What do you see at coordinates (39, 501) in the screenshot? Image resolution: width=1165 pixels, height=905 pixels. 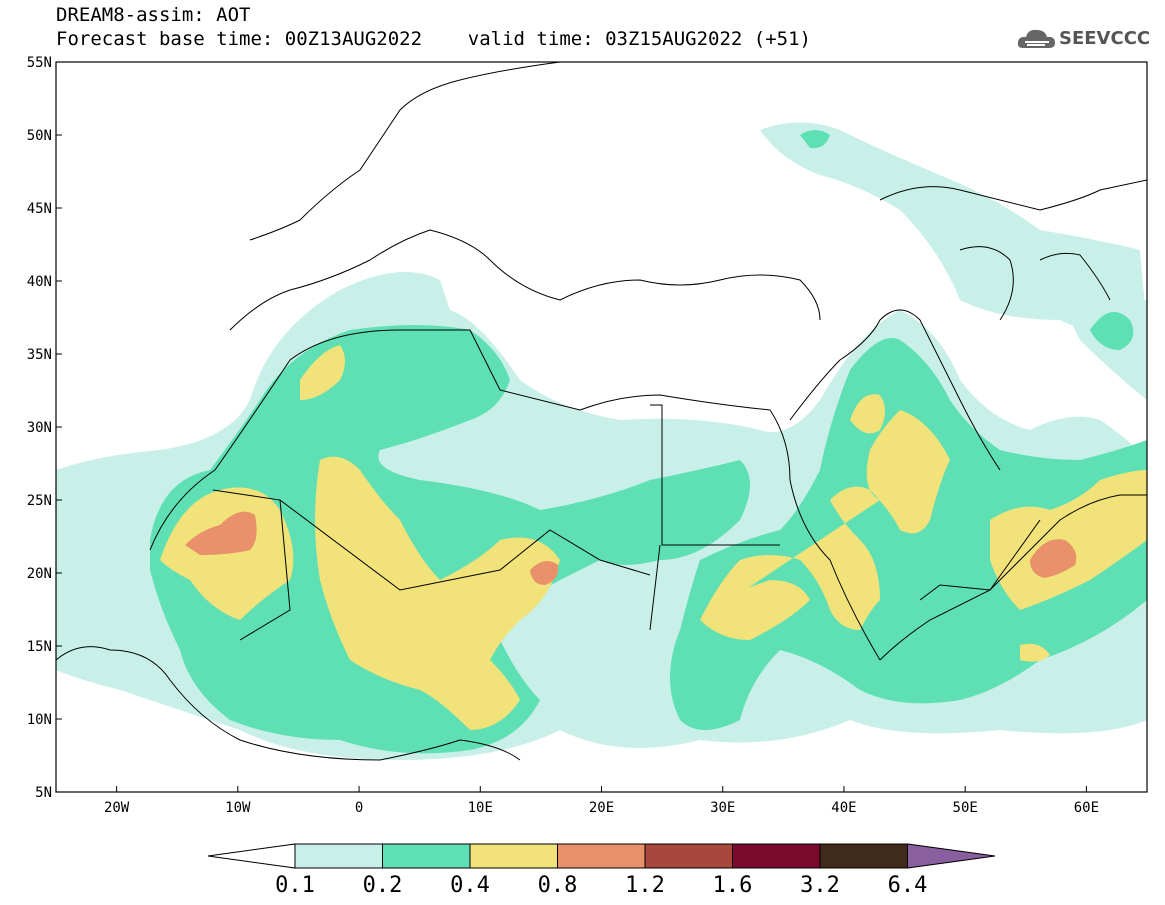 I see `lat-tick-label: 25N` at bounding box center [39, 501].